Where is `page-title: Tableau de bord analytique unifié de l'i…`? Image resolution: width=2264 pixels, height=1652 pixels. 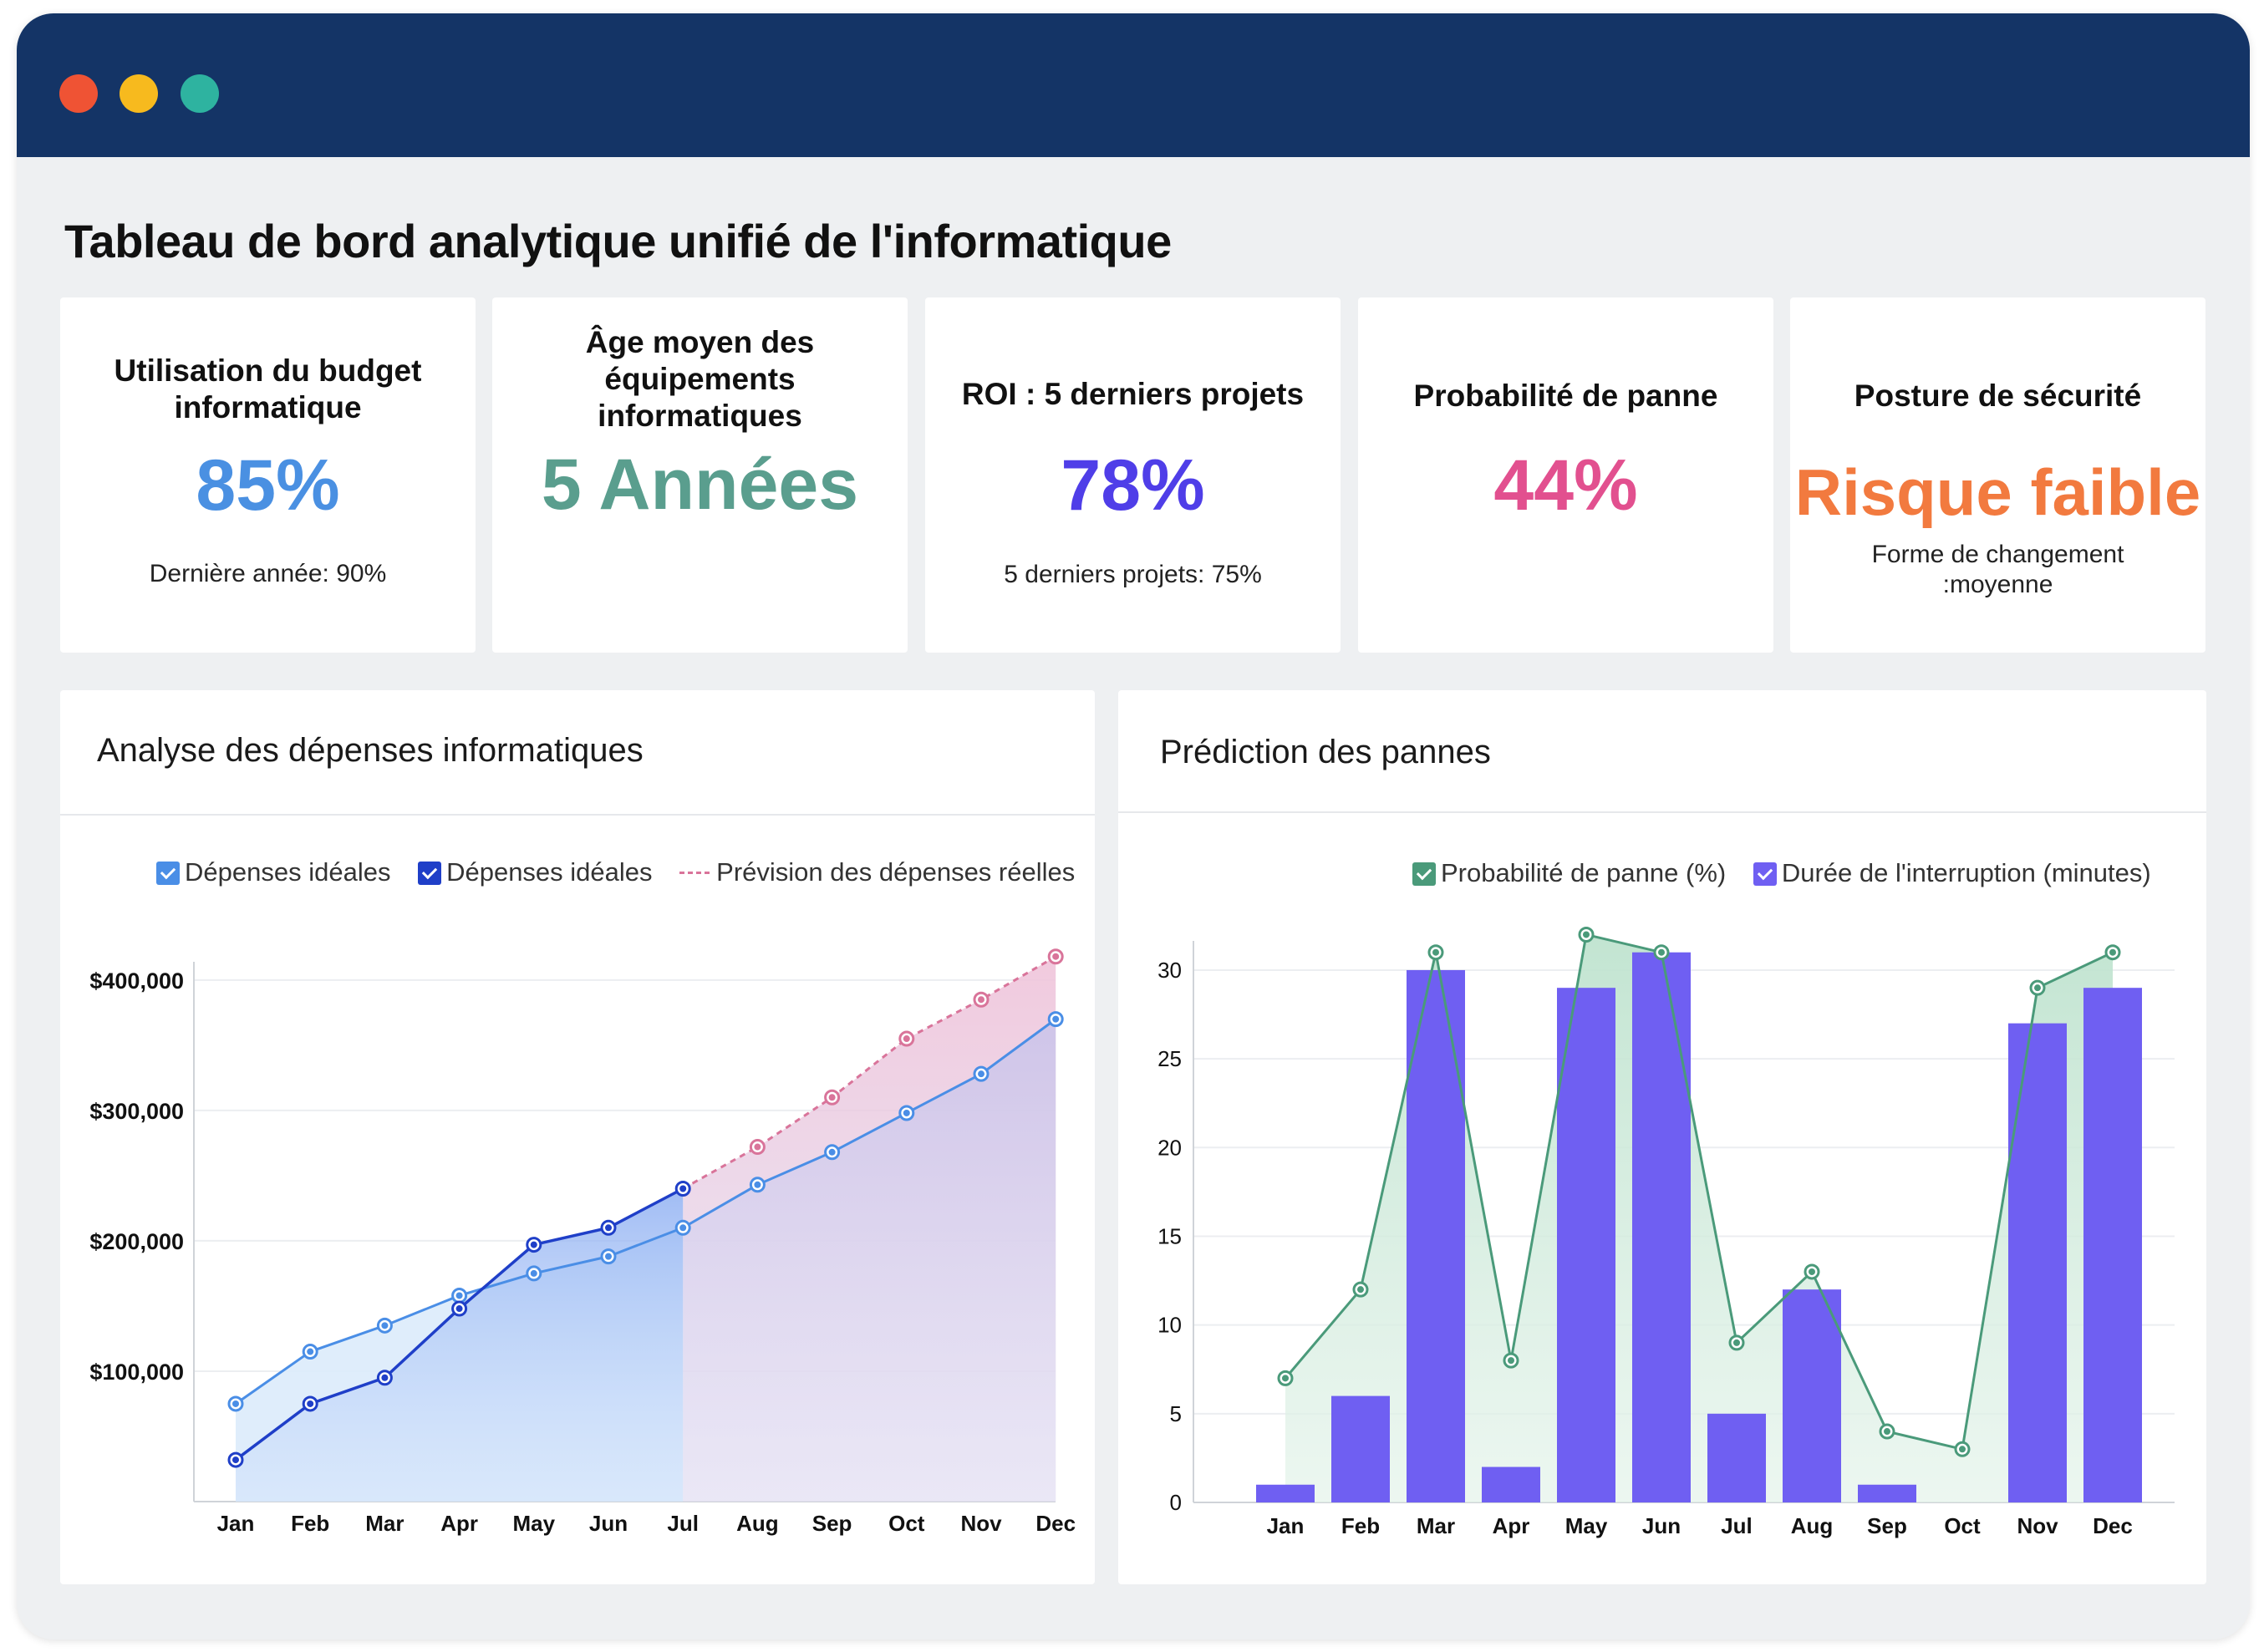
page-title: Tableau de bord analytique unifié de l'i… is located at coordinates (618, 241).